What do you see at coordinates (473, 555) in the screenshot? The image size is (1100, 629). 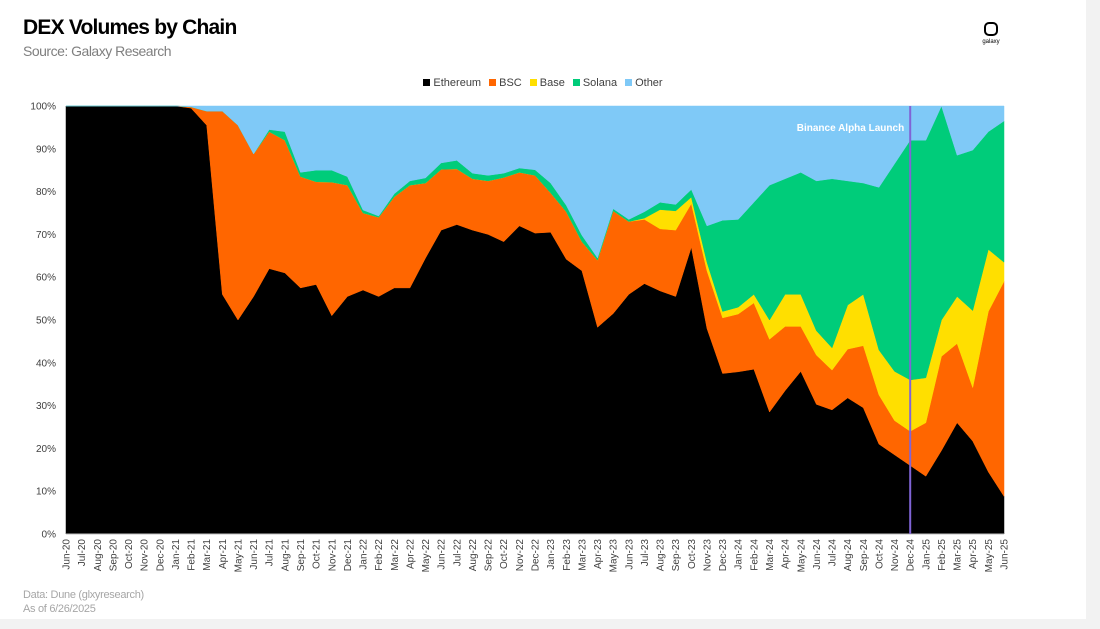 I see `x-tick-label: Aug-22` at bounding box center [473, 555].